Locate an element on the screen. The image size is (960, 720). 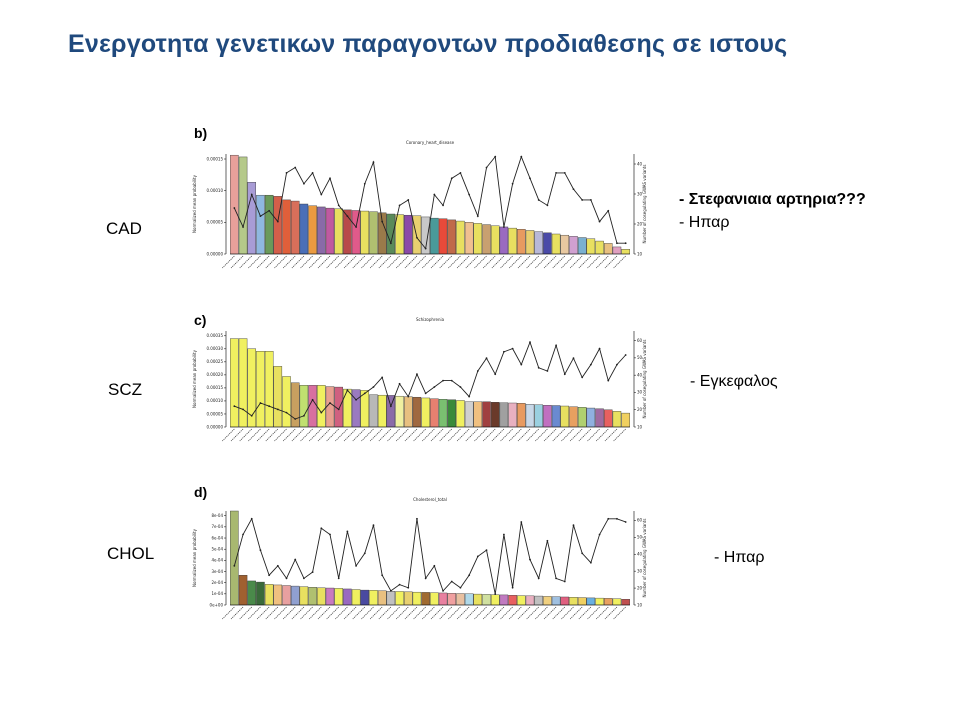
y2-tick-label: 20 is located at coordinates (640, 587).